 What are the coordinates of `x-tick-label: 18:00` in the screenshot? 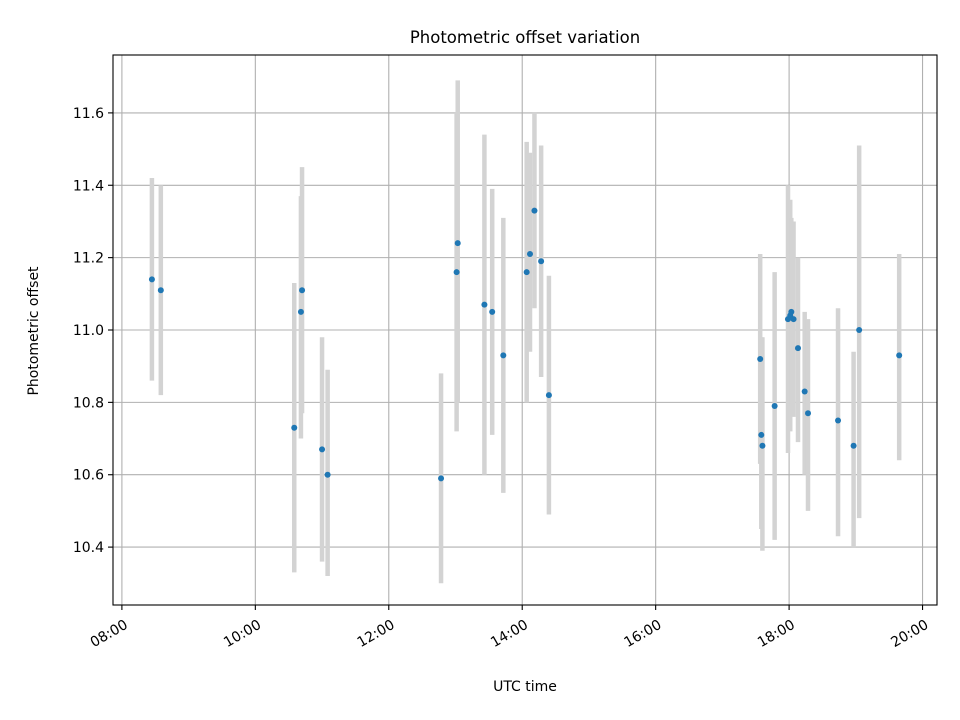 It's located at (776, 634).